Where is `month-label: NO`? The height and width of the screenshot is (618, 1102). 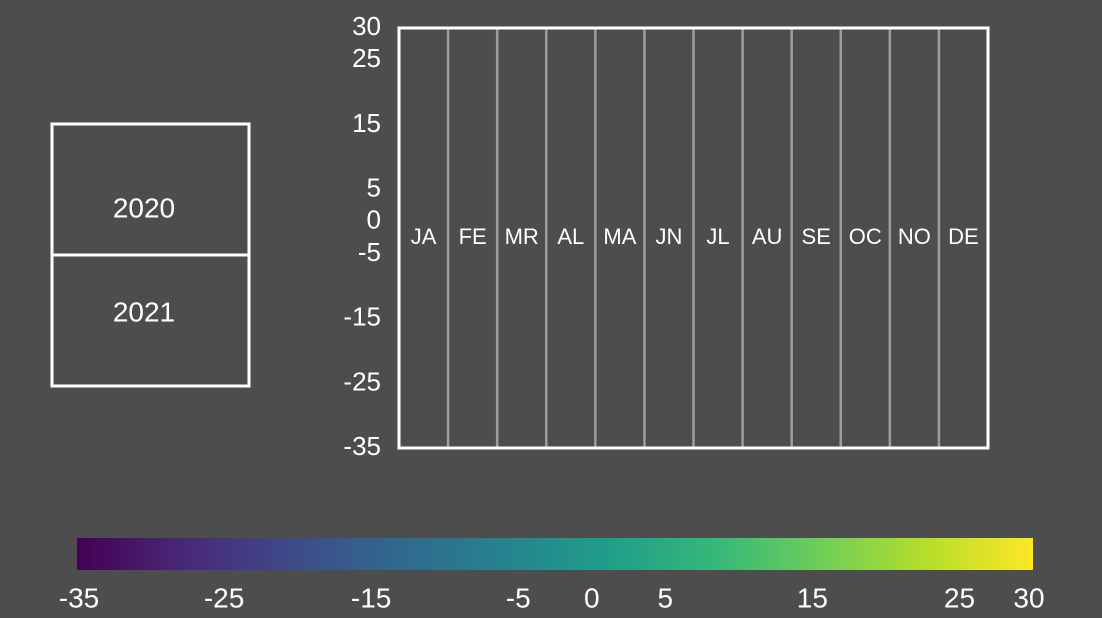
month-label: NO is located at coordinates (914, 236).